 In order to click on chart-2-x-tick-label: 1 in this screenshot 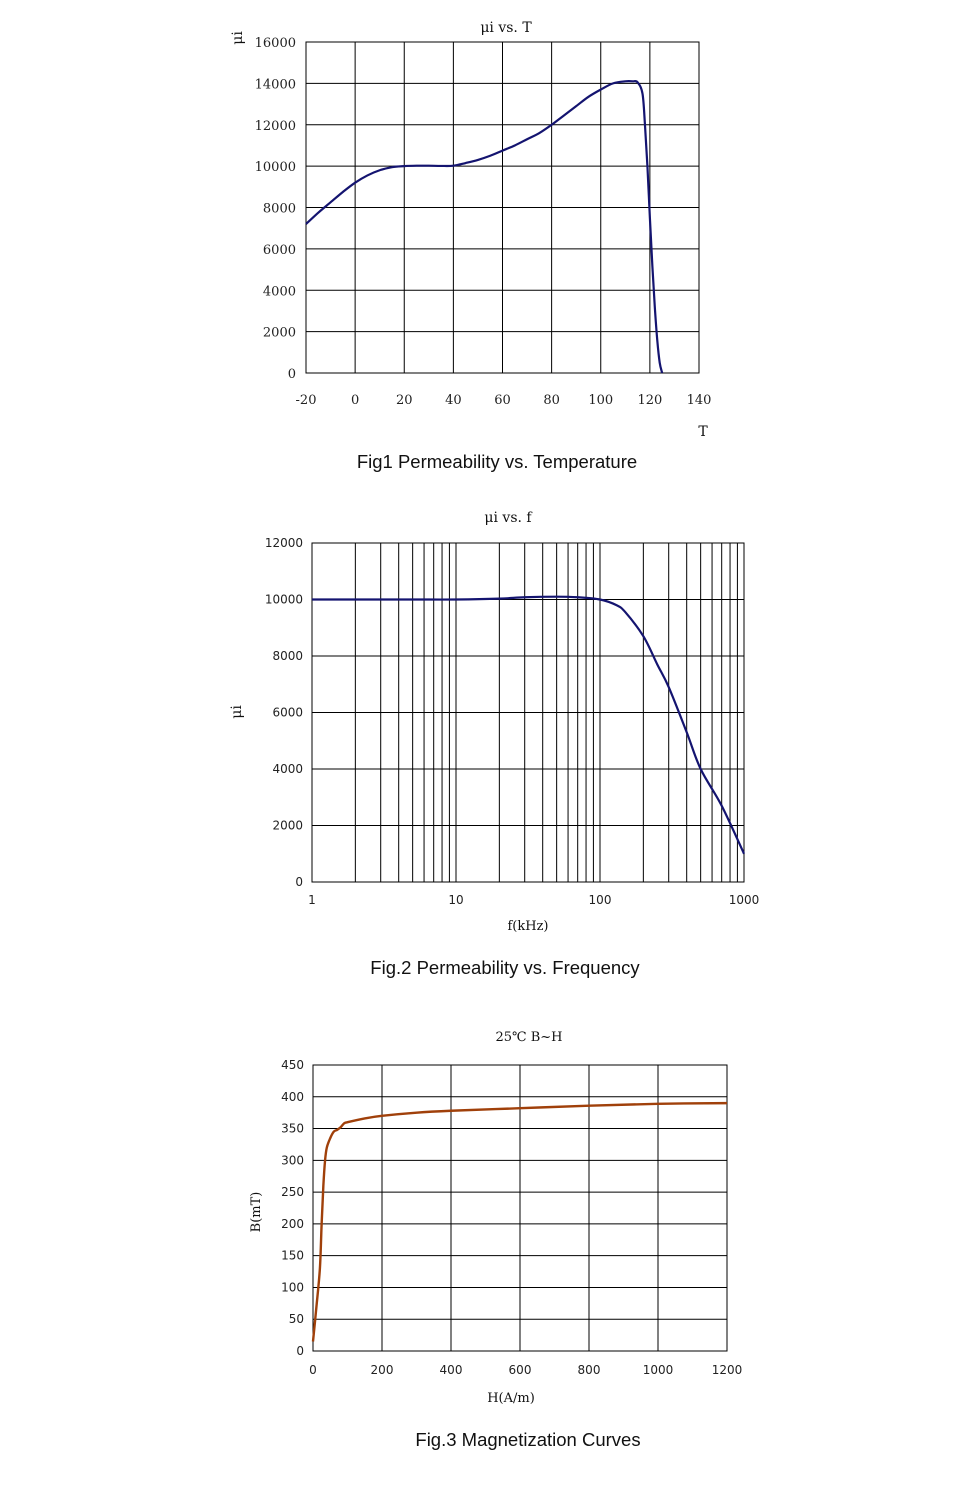, I will do `click(312, 900)`.